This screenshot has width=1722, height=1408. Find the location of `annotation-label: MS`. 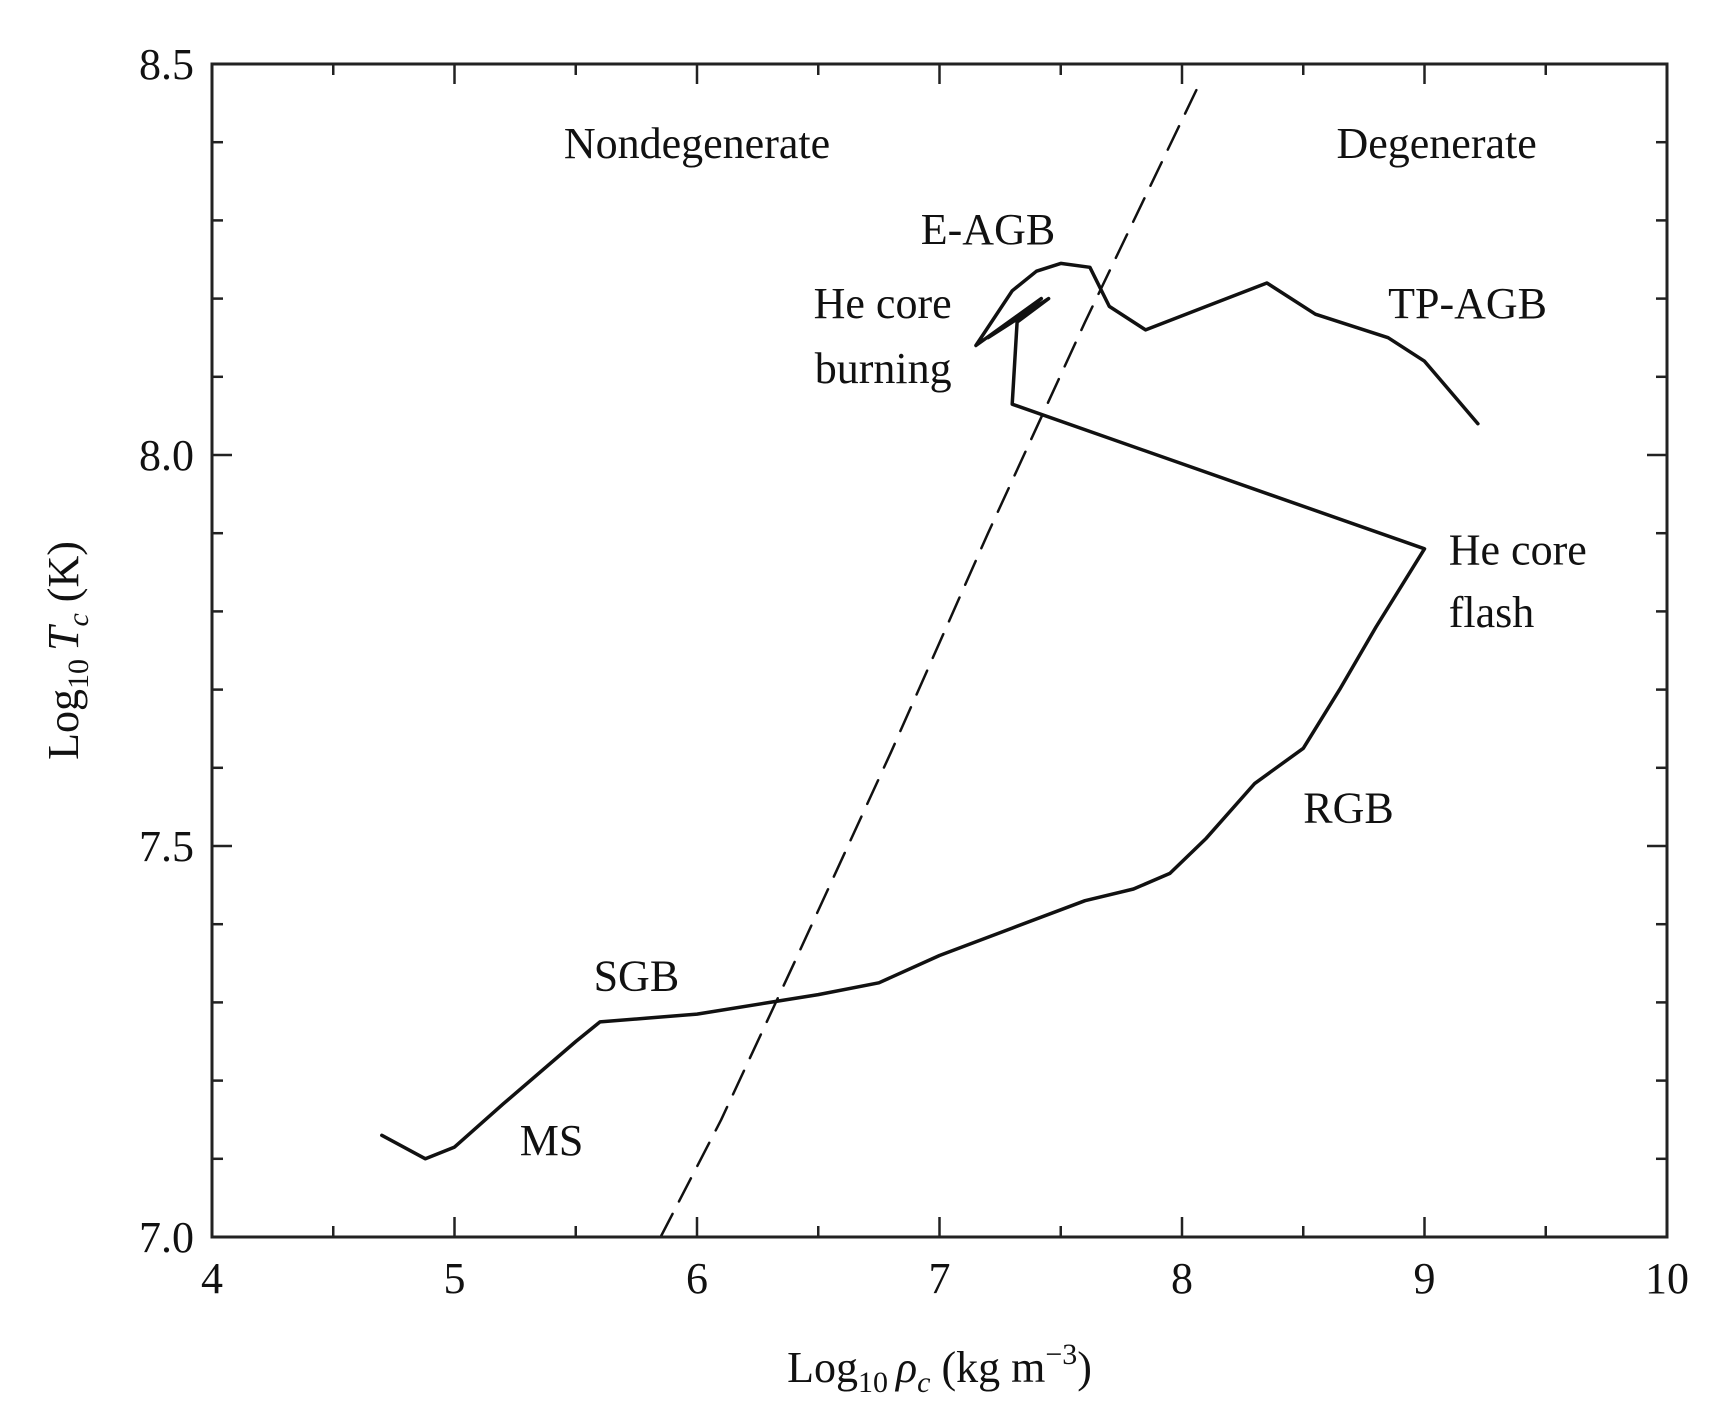

annotation-label: MS is located at coordinates (552, 1140).